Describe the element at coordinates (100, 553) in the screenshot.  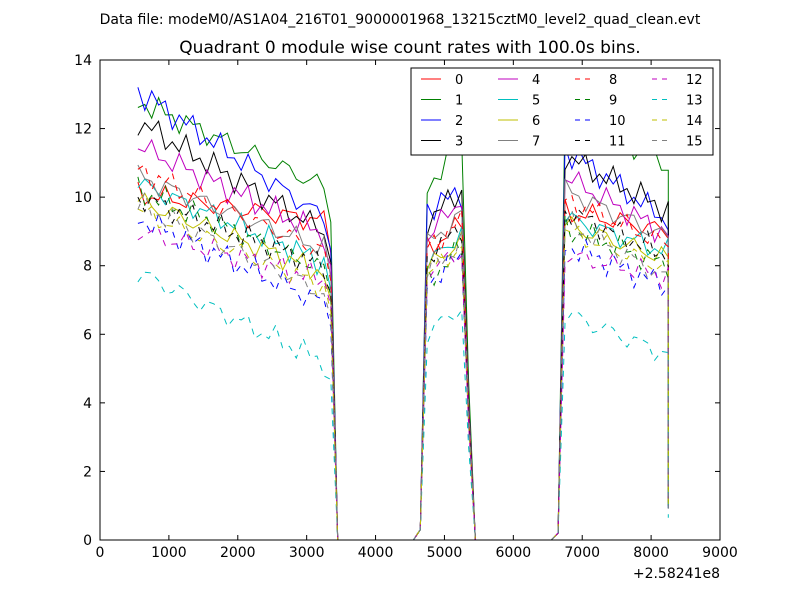
I see `x-tick-label: 0` at that location.